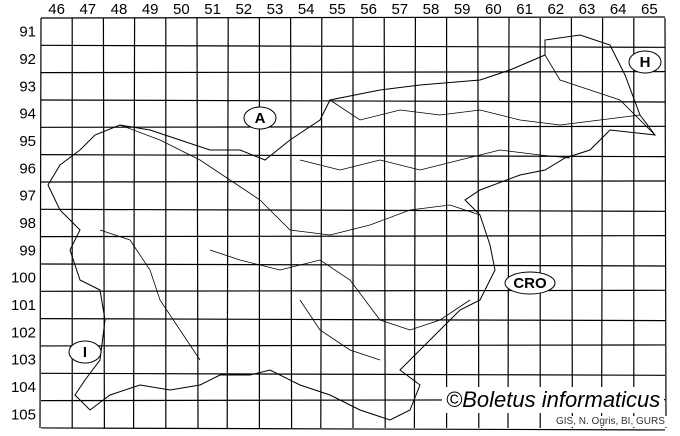 Image resolution: width=680 pixels, height=436 pixels. Describe the element at coordinates (587, 9) in the screenshot. I see `column-label: 63` at that location.